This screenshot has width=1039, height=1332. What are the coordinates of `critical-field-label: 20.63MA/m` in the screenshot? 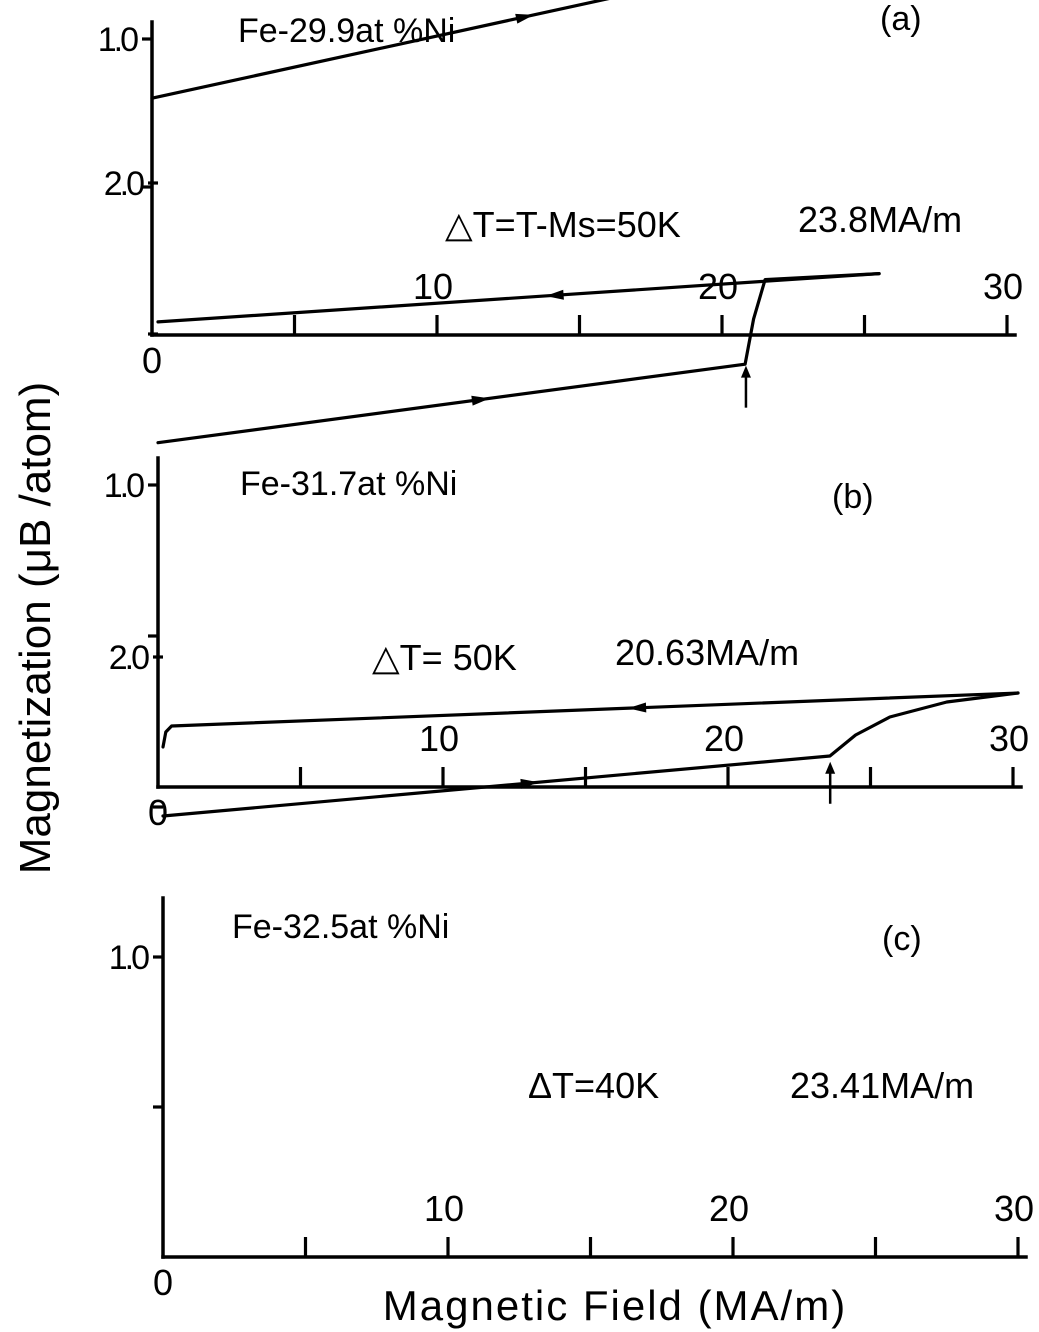 It's located at (707, 652).